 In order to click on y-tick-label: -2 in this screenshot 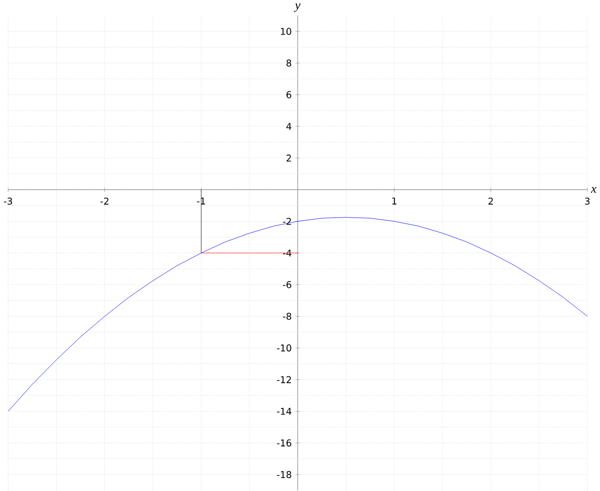, I will do `click(286, 221)`.